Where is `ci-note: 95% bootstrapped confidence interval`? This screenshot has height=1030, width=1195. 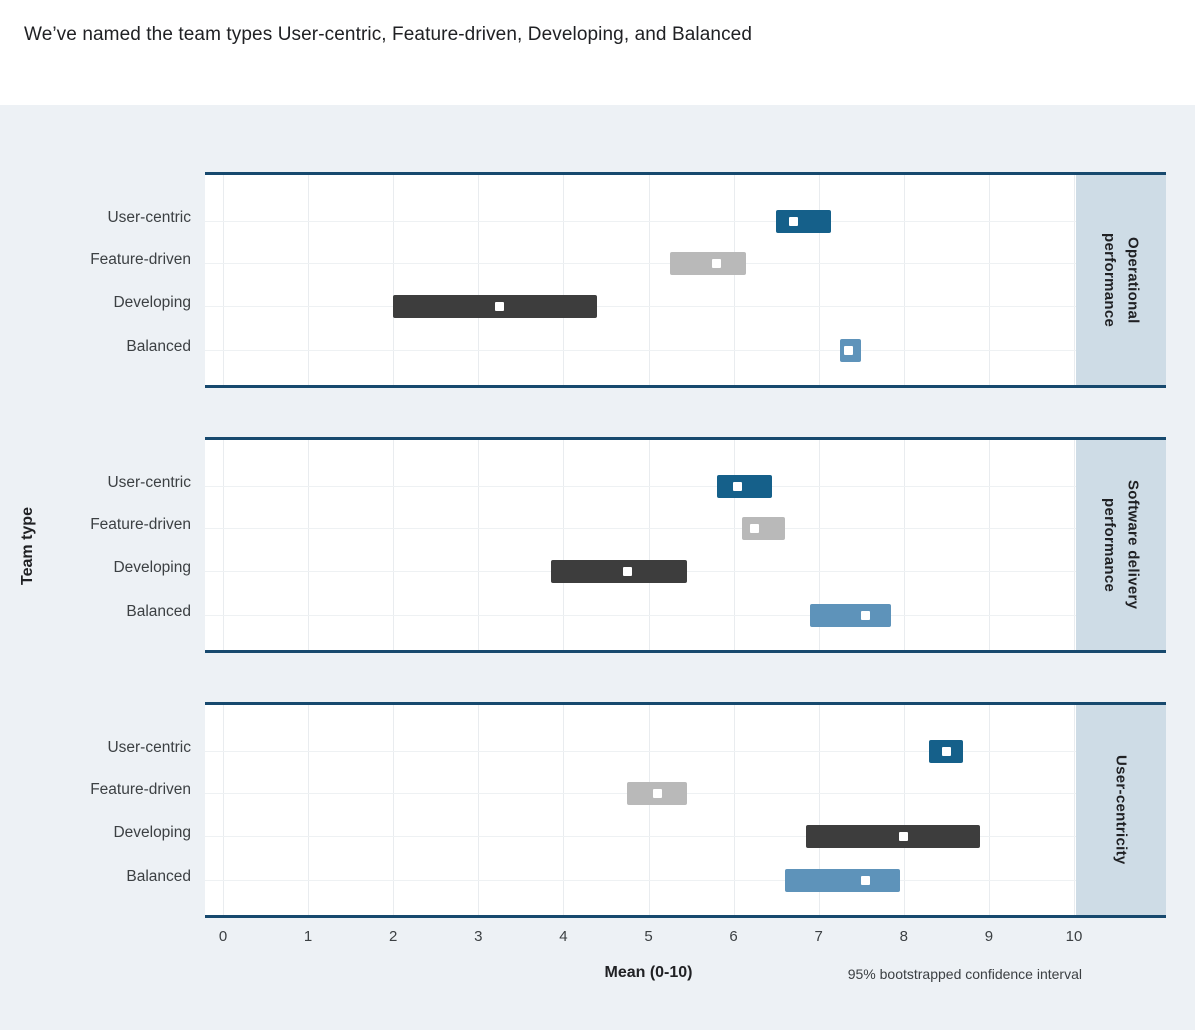 ci-note: 95% bootstrapped confidence interval is located at coordinates (964, 974).